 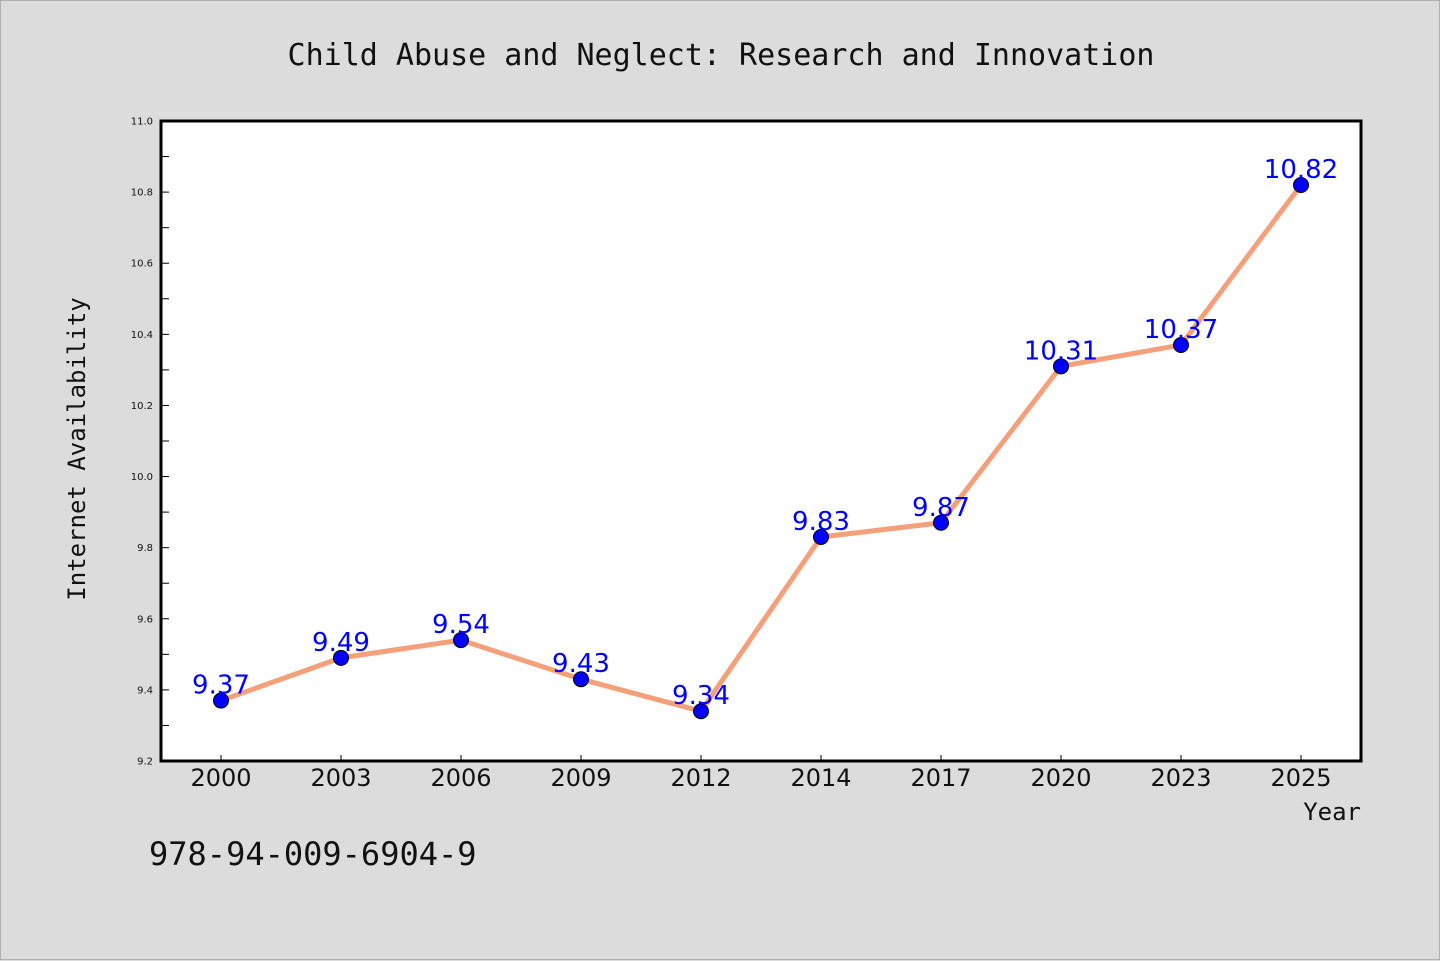 I want to click on y-tick-label: 10.0, so click(x=142, y=477).